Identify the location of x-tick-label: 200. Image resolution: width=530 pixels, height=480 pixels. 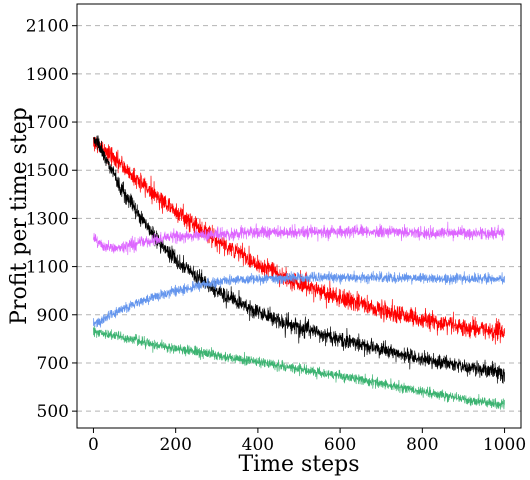
(175, 445).